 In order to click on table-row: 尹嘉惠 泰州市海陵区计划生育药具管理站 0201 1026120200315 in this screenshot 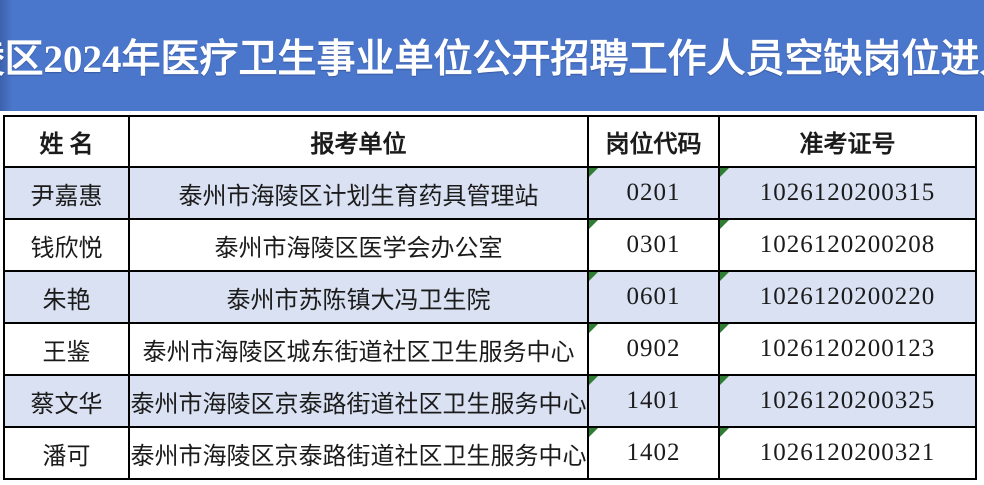, I will do `click(490, 193)`.